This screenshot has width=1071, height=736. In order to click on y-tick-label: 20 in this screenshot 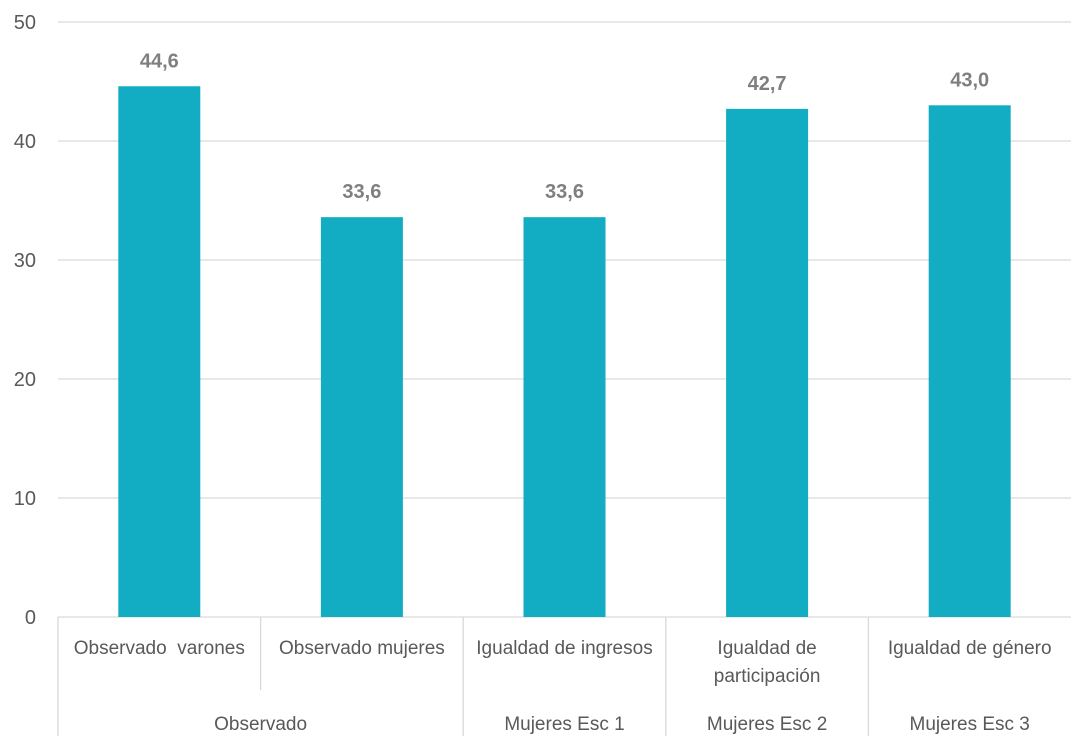, I will do `click(25, 380)`.